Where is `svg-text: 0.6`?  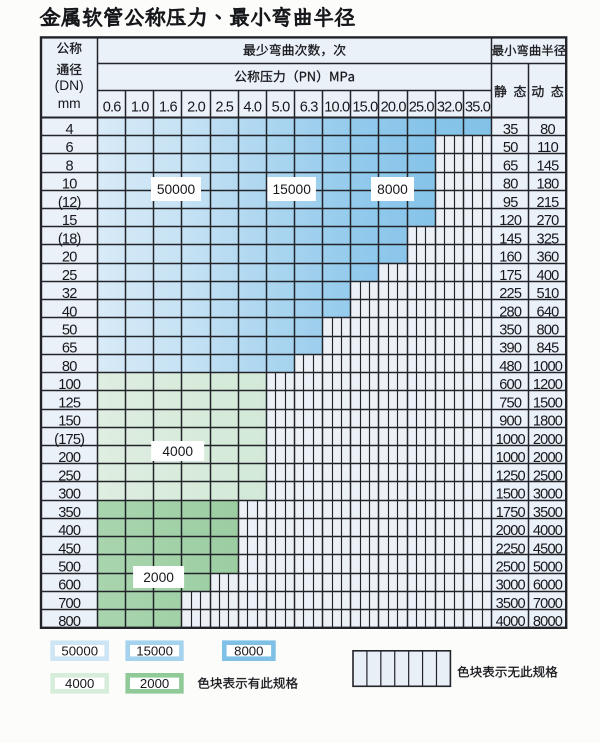 svg-text: 0.6 is located at coordinates (112, 107).